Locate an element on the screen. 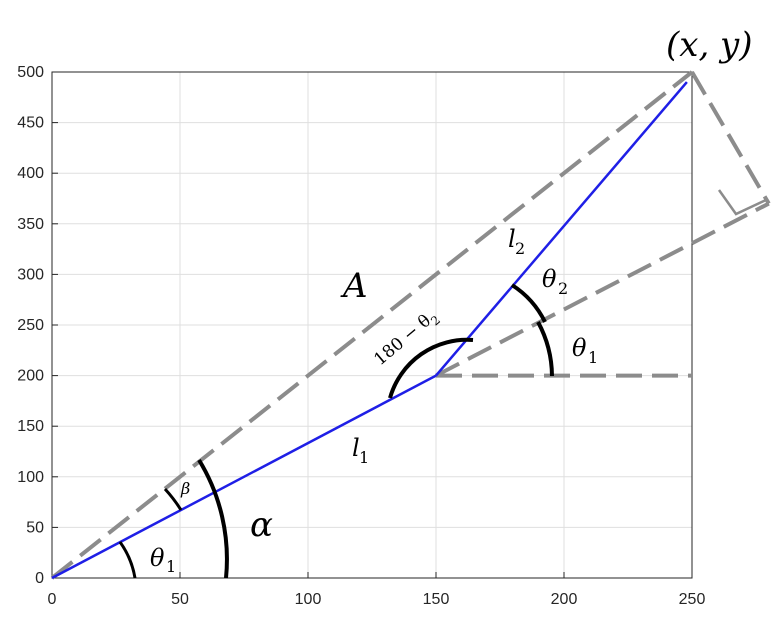 This screenshot has width=781, height=637. x-tick-label: 100 is located at coordinates (308, 599).